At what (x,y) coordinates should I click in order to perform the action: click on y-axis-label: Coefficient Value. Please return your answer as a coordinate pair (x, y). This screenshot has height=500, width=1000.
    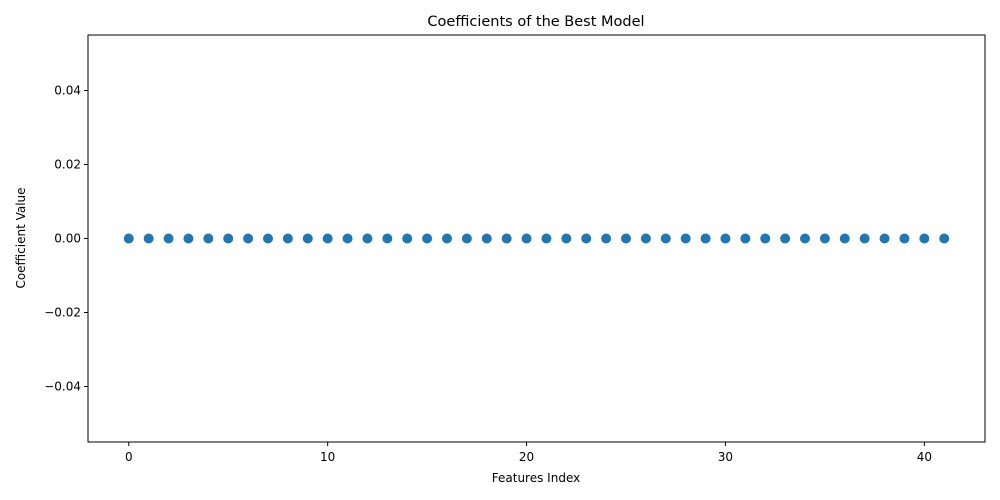
    Looking at the image, I should click on (21, 237).